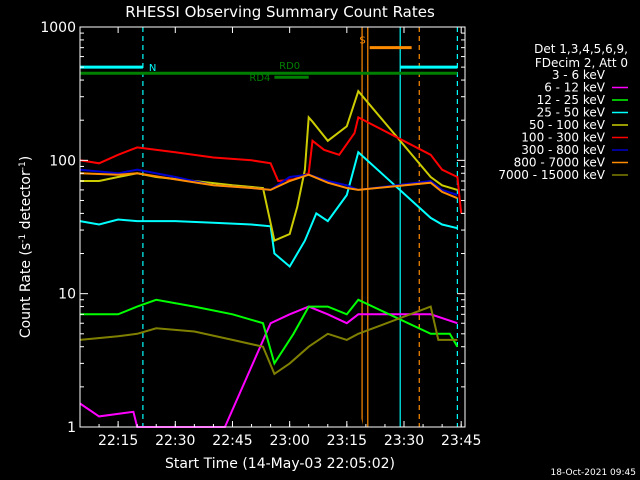 This screenshot has height=480, width=640. What do you see at coordinates (58, 28) in the screenshot?
I see `y-tick-label-3: 1000` at bounding box center [58, 28].